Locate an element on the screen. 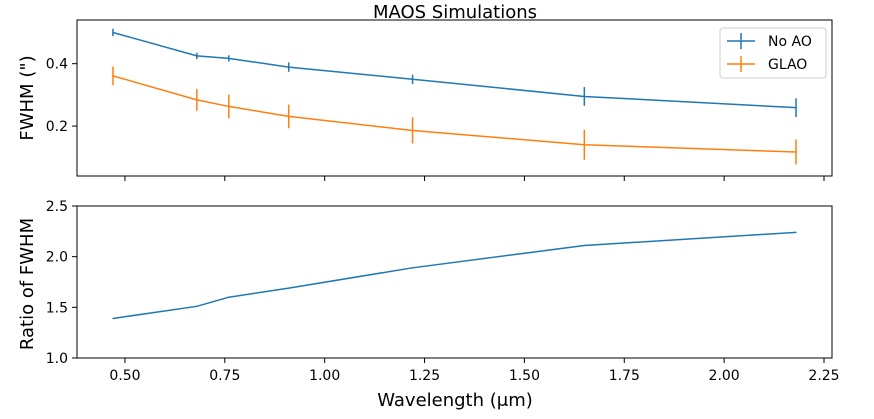 This screenshot has height=419, width=874. top-y-ticks: 0.2 0.4 is located at coordinates (61, 96).